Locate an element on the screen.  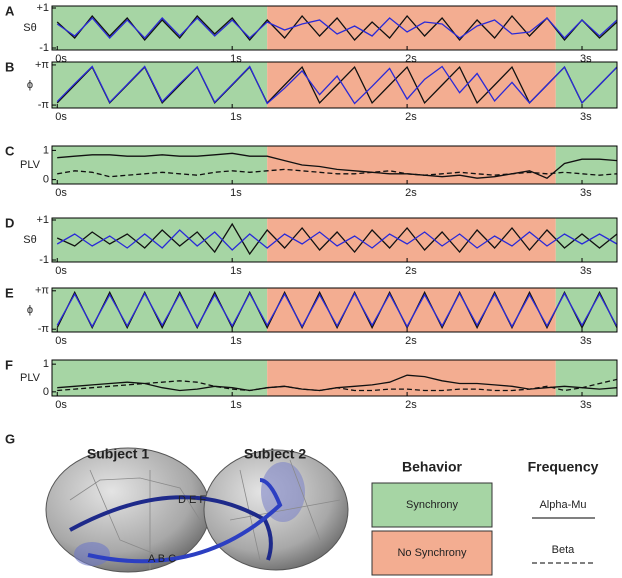
panel-label: E is located at coordinates (9, 292).